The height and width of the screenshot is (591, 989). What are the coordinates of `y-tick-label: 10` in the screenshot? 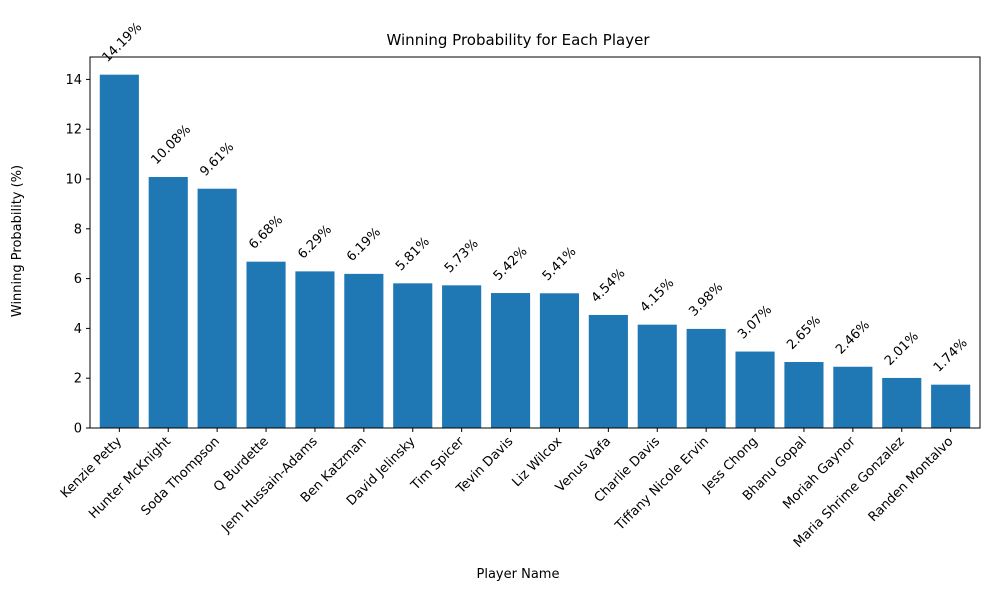 It's located at (73, 180).